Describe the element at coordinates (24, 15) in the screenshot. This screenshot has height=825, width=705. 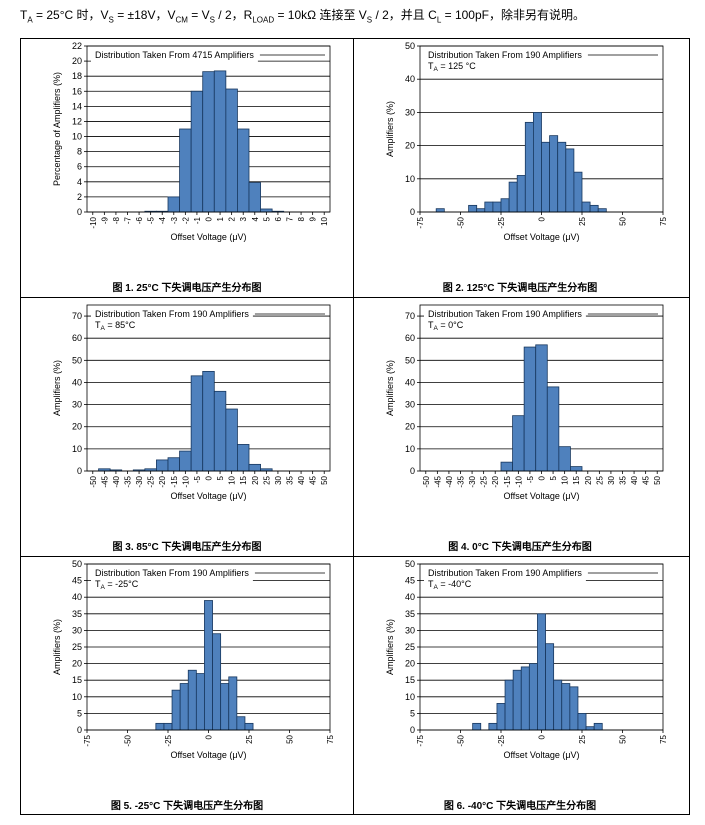
I see `header-text: T` at that location.